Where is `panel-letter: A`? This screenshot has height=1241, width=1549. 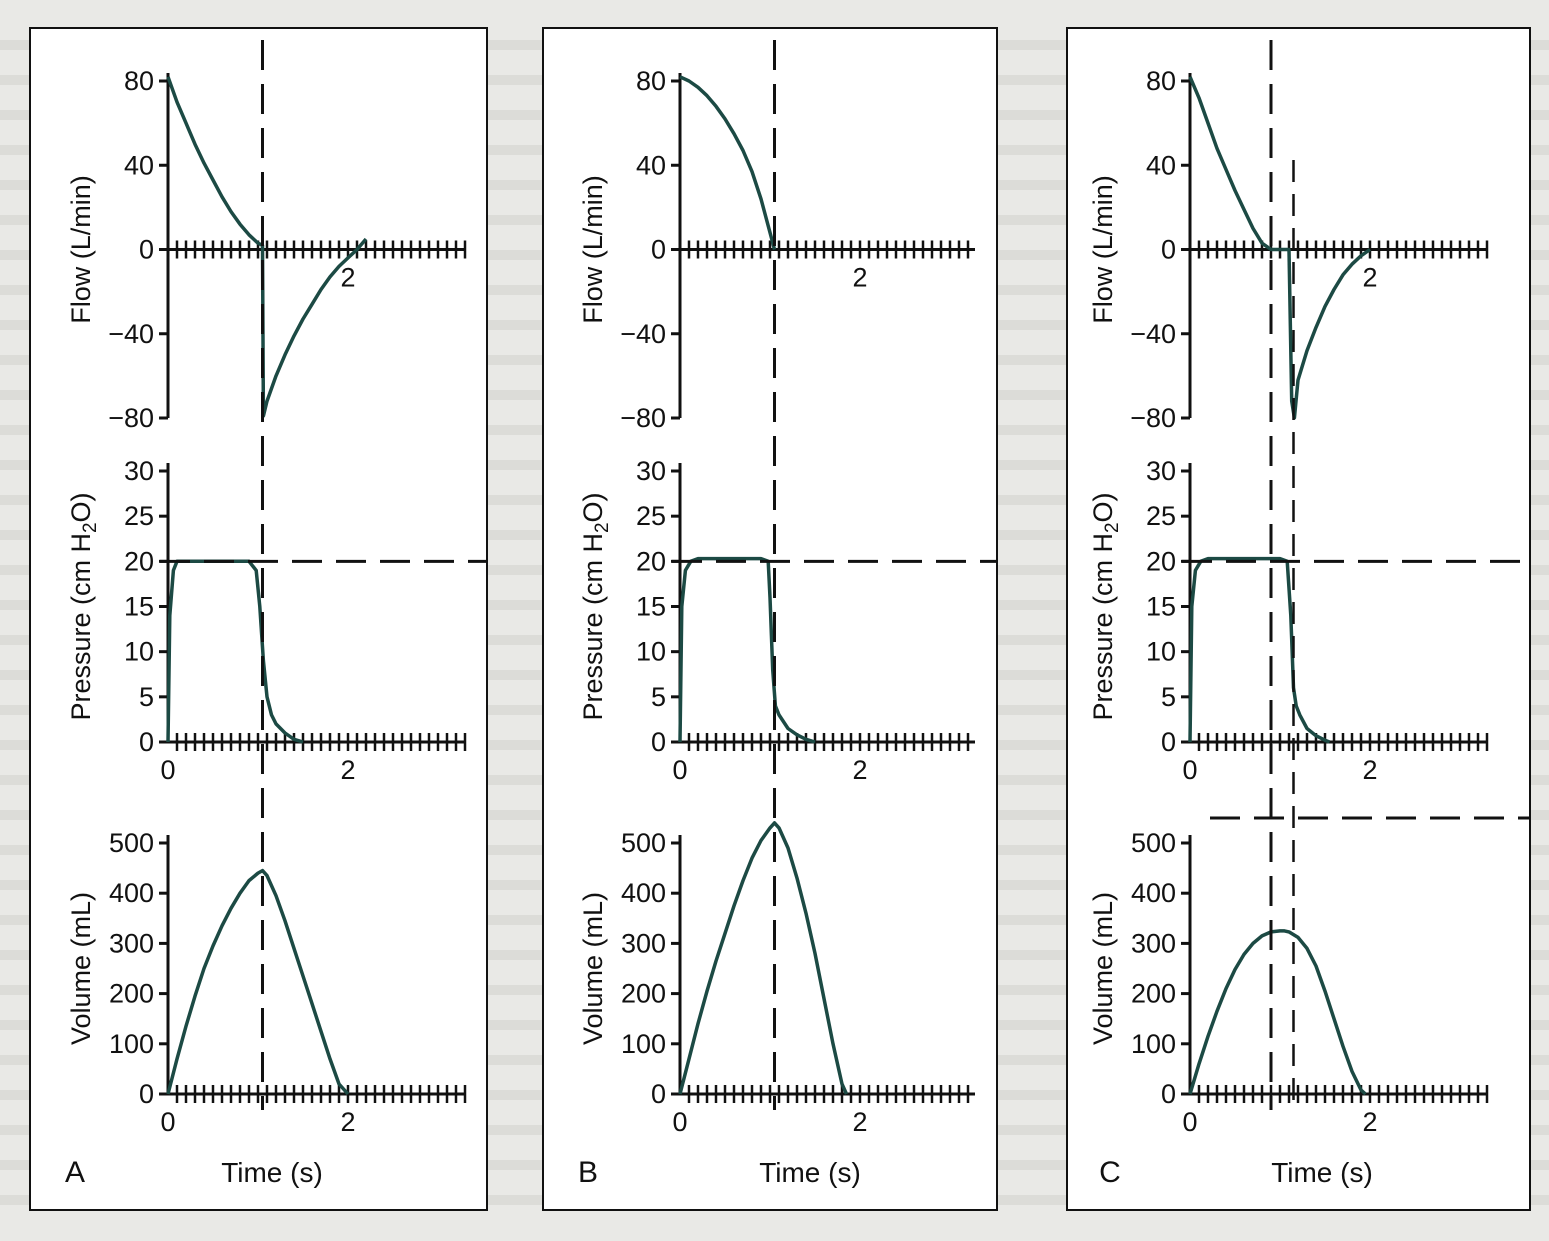 panel-letter: A is located at coordinates (75, 1172).